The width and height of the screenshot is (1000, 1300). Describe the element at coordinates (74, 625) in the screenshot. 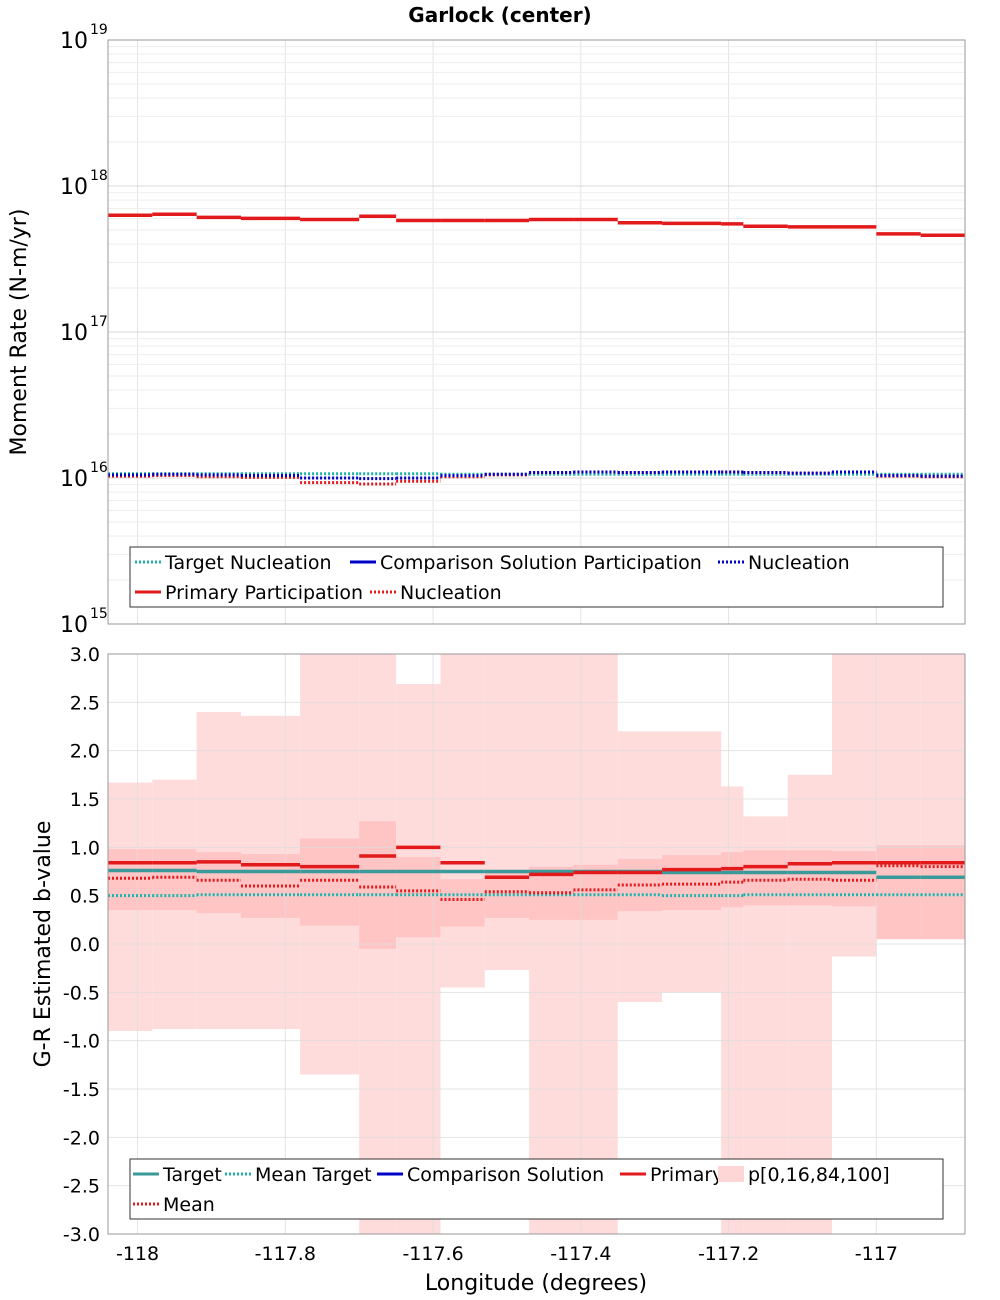

I see `top-ytick-0: 10` at that location.